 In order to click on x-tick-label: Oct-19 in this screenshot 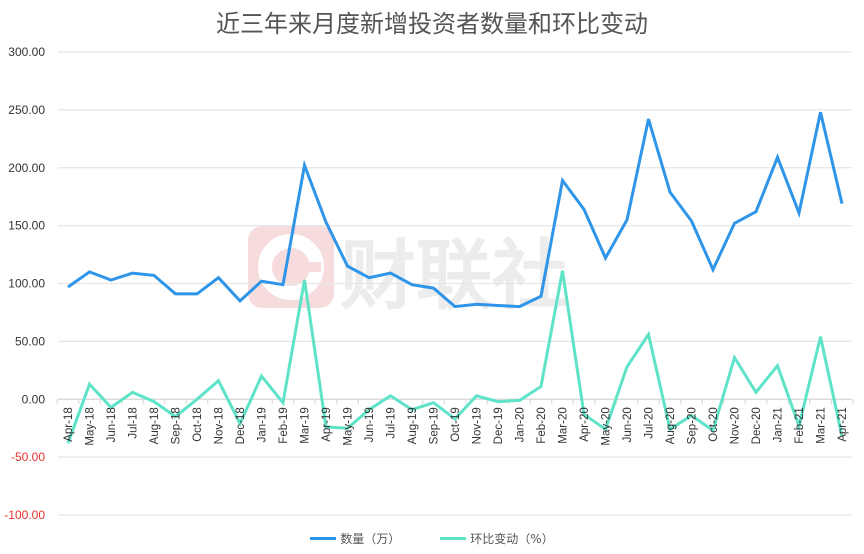, I will do `click(456, 424)`.